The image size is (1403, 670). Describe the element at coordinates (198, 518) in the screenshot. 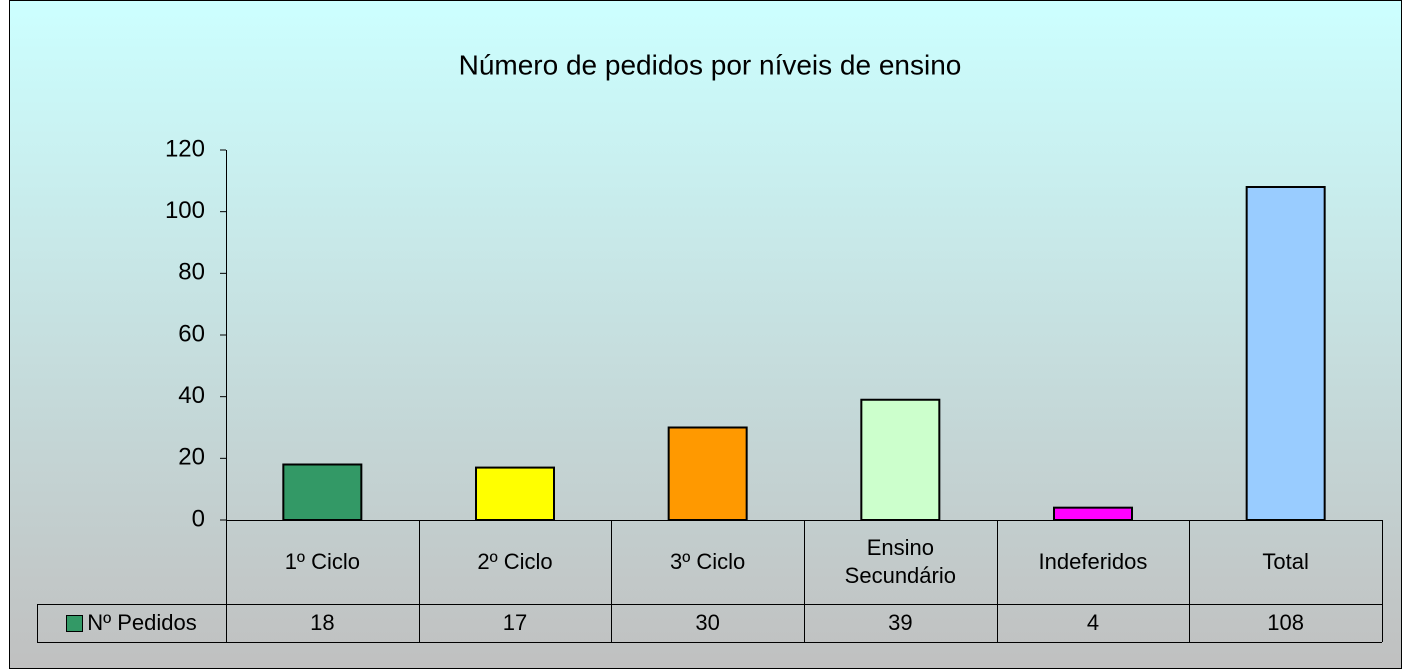

I see `y-tick-label: 0` at that location.